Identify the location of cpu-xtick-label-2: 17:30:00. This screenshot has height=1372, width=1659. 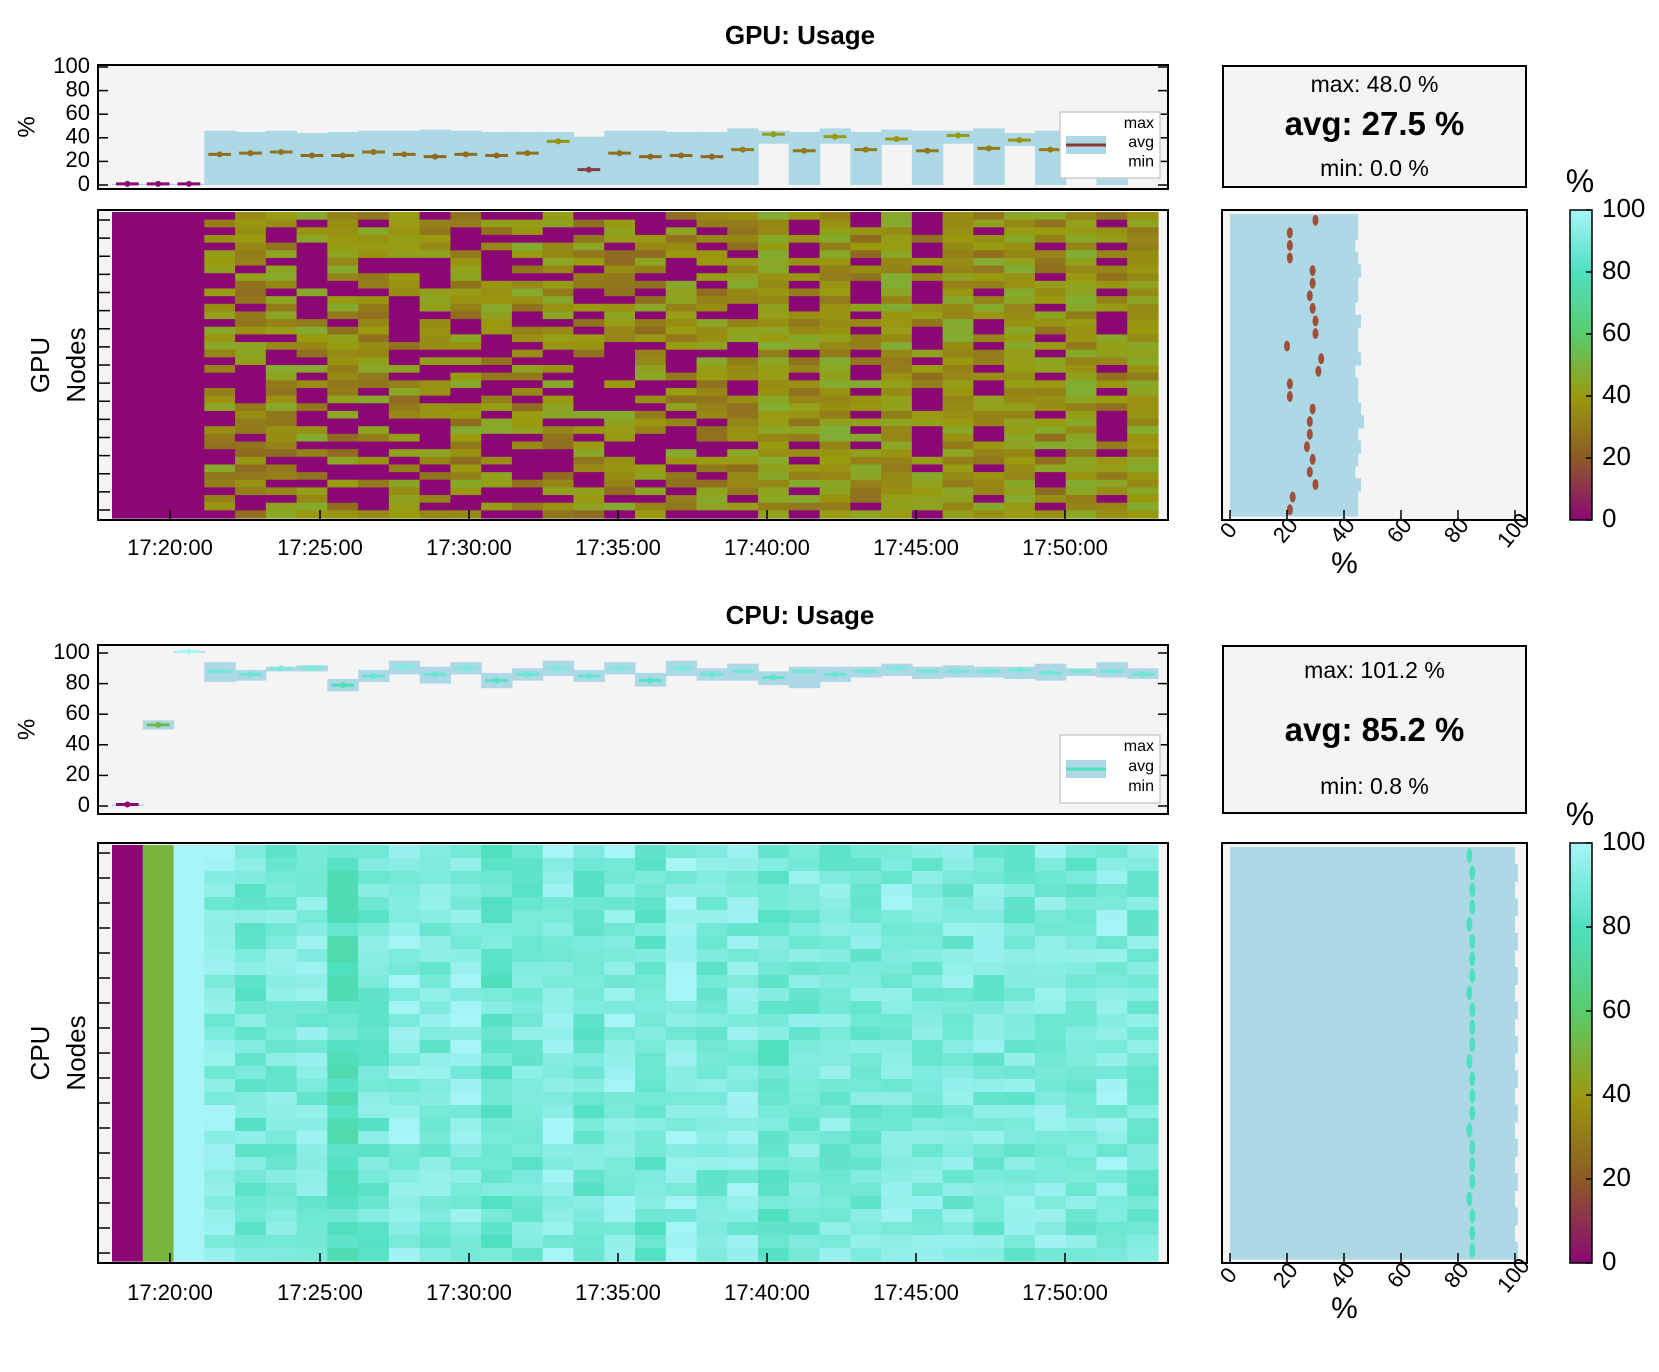
(469, 1292).